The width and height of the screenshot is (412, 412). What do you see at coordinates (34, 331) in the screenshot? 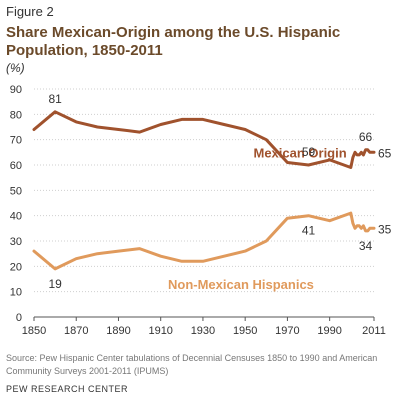
I see `x-tick-label: 1850` at bounding box center [34, 331].